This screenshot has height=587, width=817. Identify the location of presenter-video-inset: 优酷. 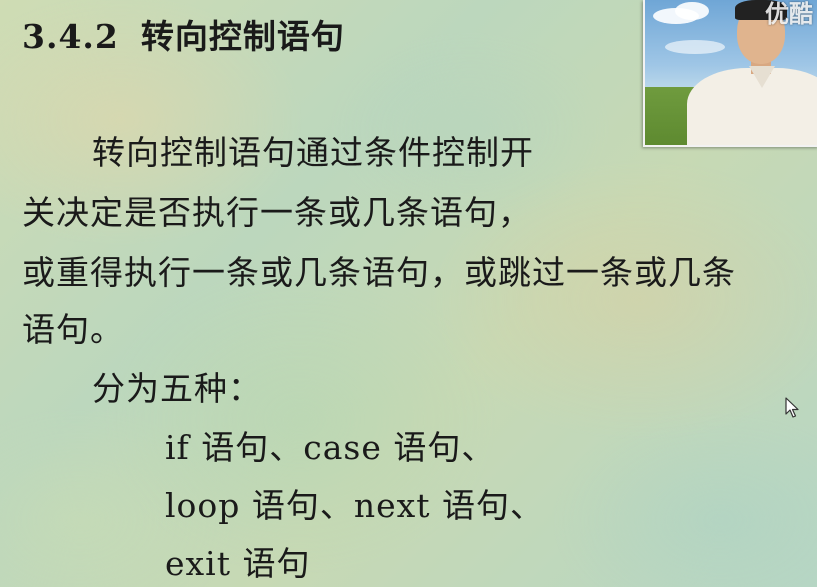
(730, 73).